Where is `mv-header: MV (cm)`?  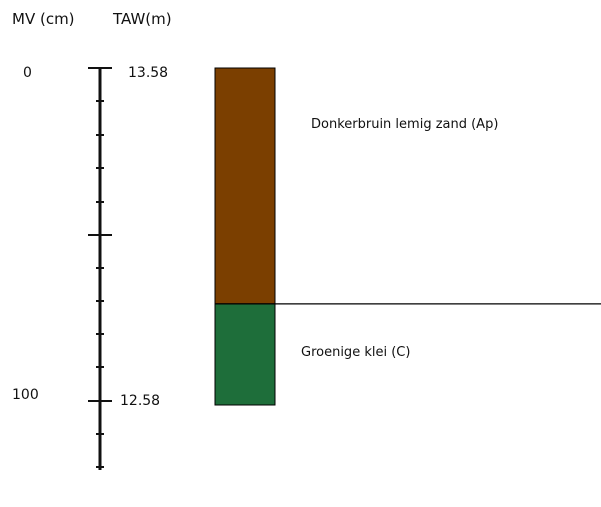
mv-header: MV (cm) is located at coordinates (43, 19).